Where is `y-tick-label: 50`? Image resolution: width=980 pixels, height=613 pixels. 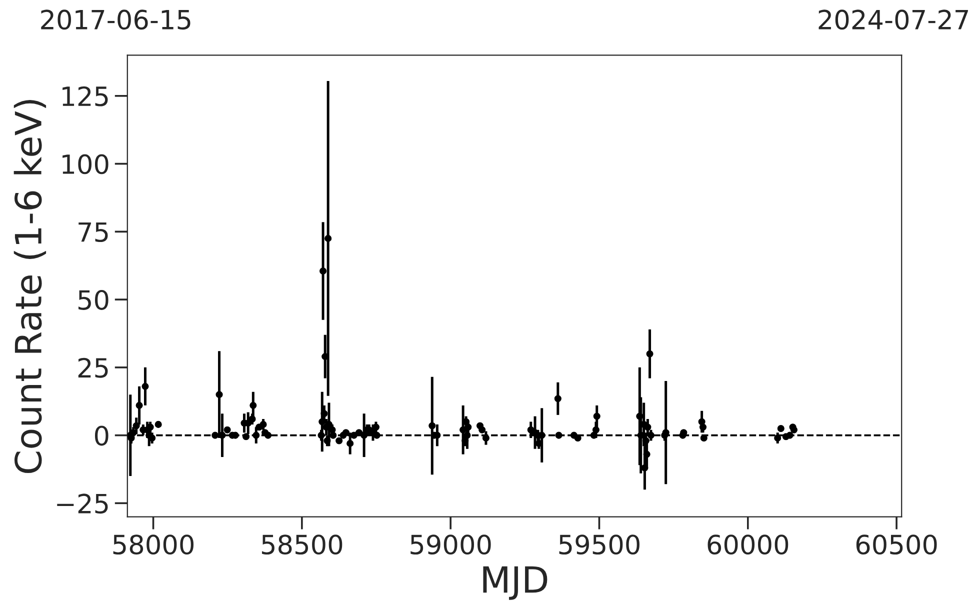 y-tick-label: 50 is located at coordinates (93, 300).